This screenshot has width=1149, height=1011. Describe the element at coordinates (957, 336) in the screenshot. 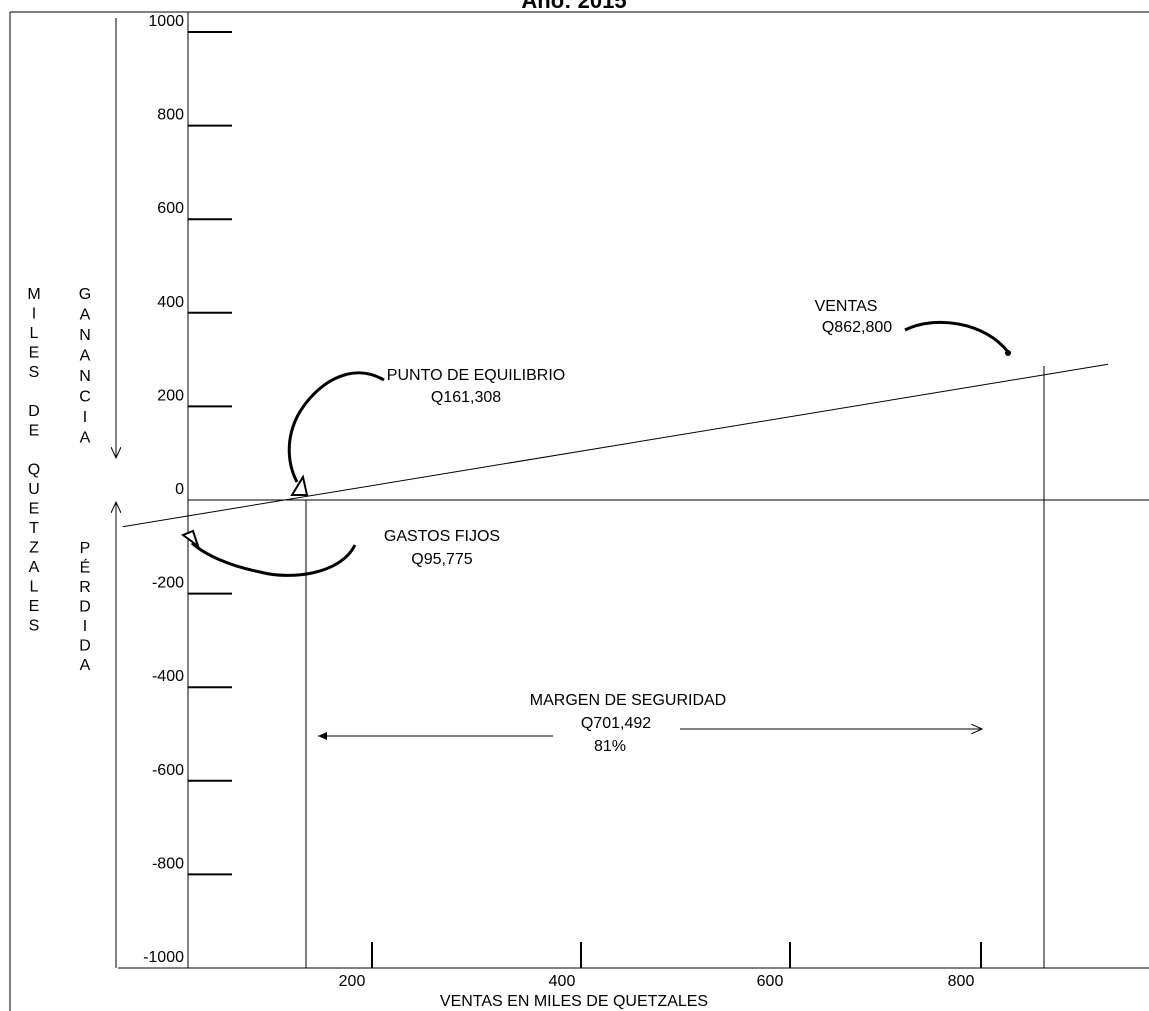

I see `ventas-curve-arrow` at that location.